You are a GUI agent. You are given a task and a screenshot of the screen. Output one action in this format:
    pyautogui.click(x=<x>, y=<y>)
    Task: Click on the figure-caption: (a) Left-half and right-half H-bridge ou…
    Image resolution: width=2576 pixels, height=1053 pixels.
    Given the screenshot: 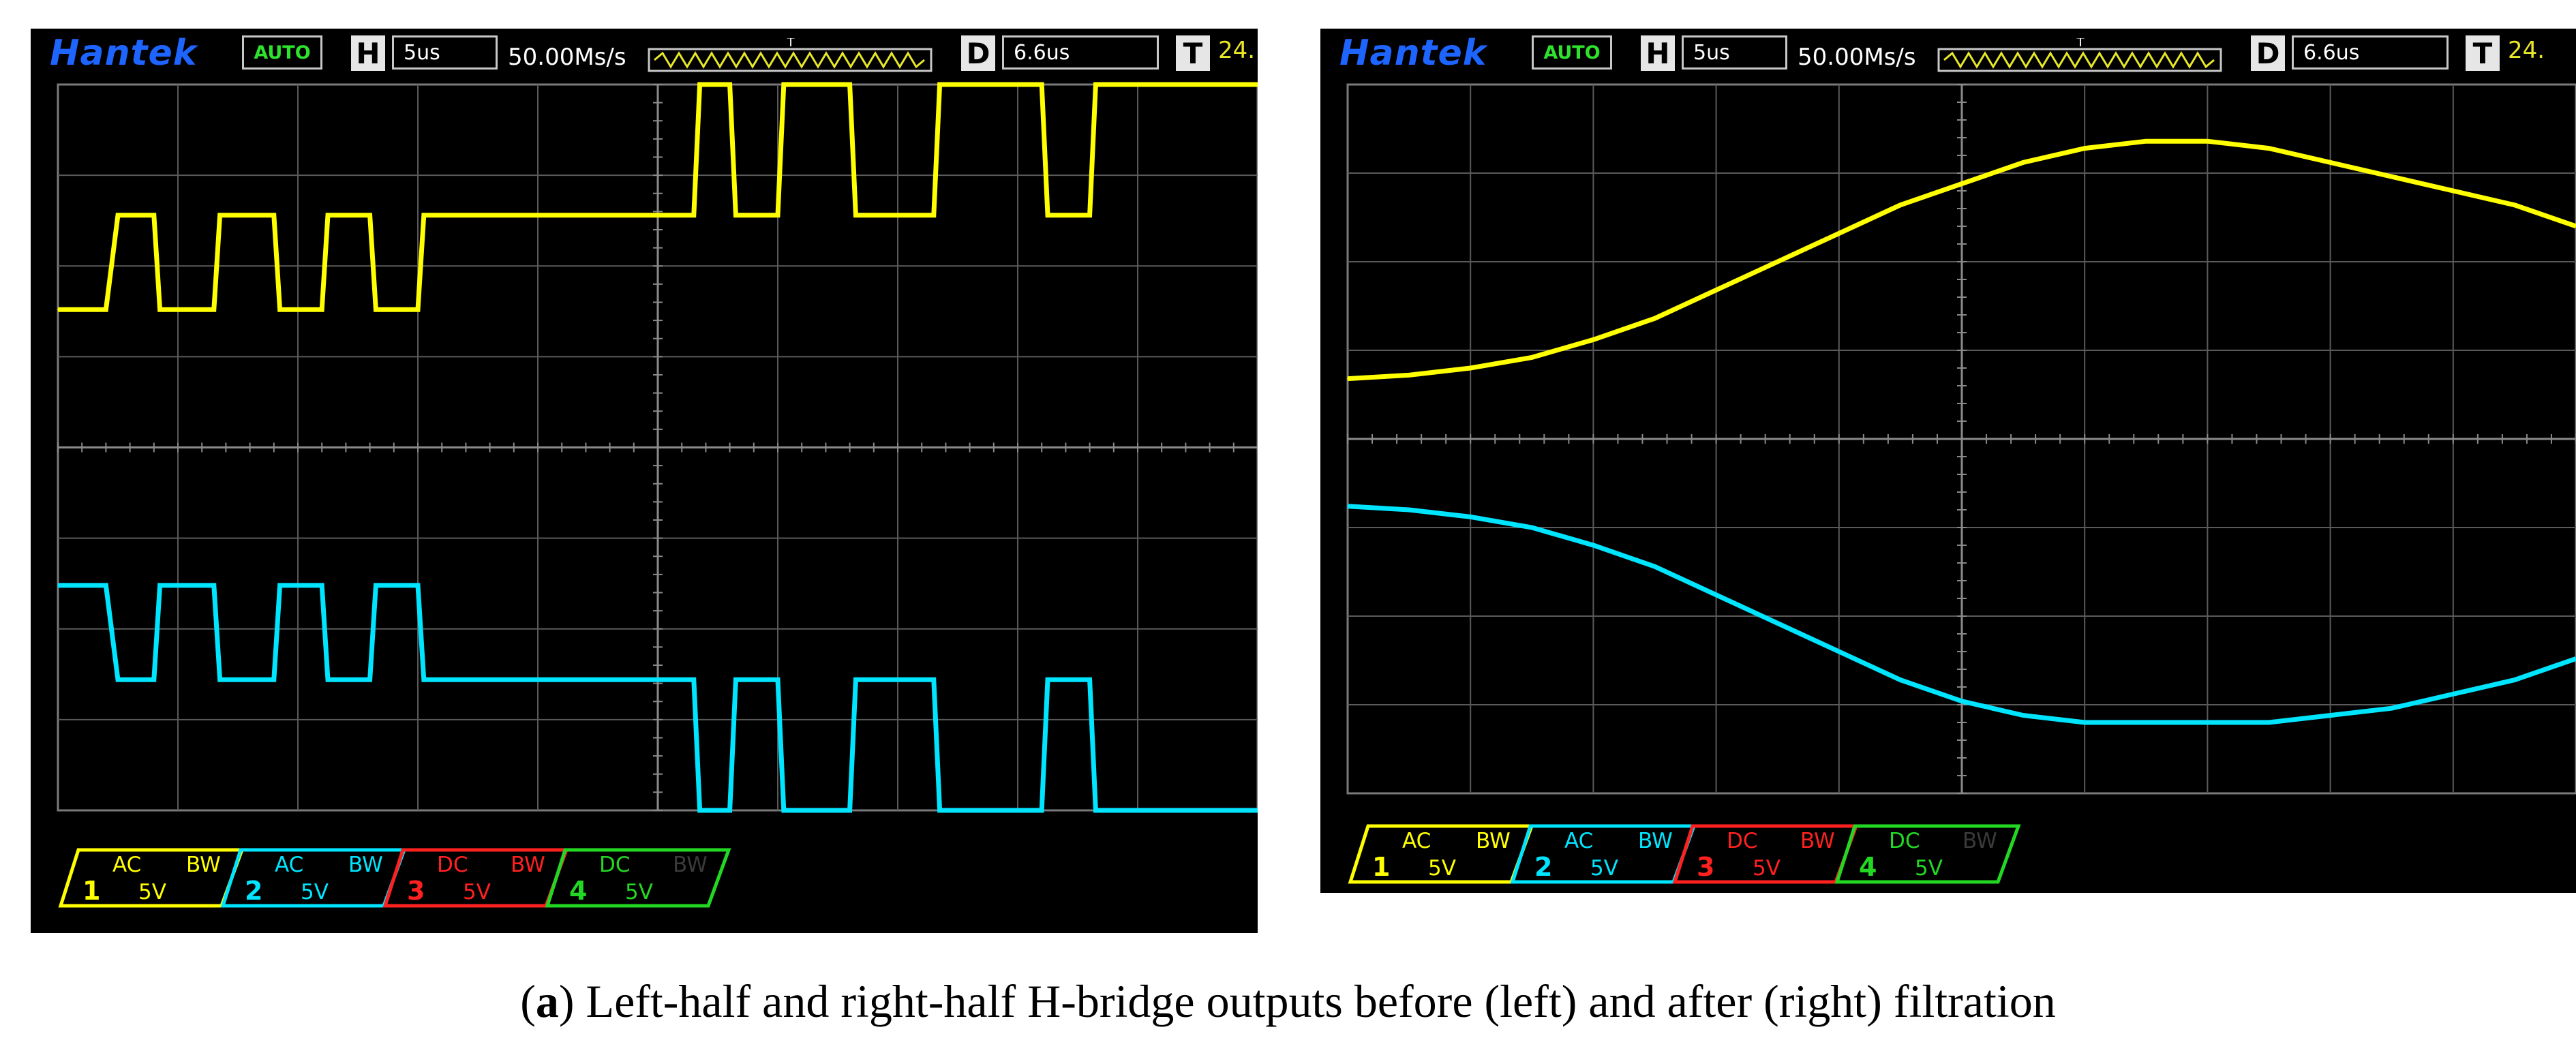 What is the action you would take?
    pyautogui.click(x=1288, y=1001)
    